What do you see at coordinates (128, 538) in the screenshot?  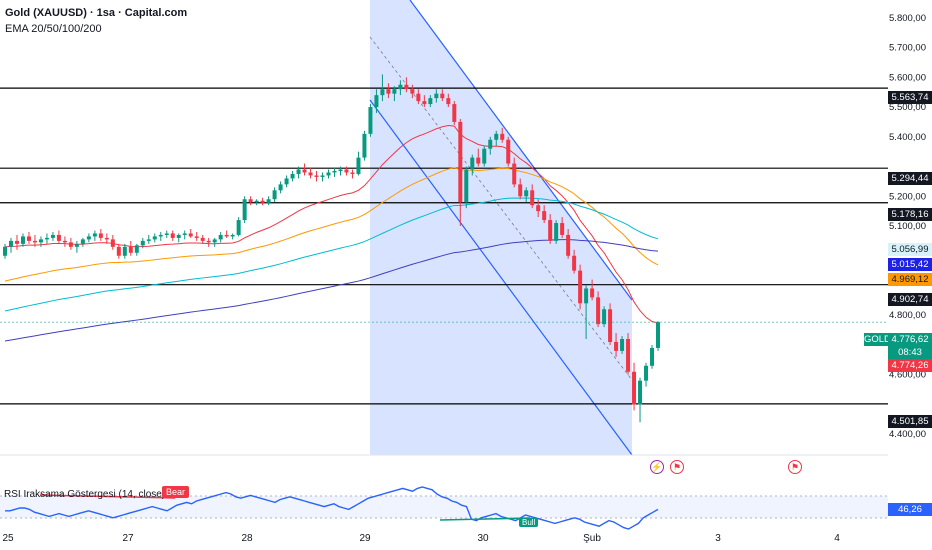 I see `x-tick-label: 27` at bounding box center [128, 538].